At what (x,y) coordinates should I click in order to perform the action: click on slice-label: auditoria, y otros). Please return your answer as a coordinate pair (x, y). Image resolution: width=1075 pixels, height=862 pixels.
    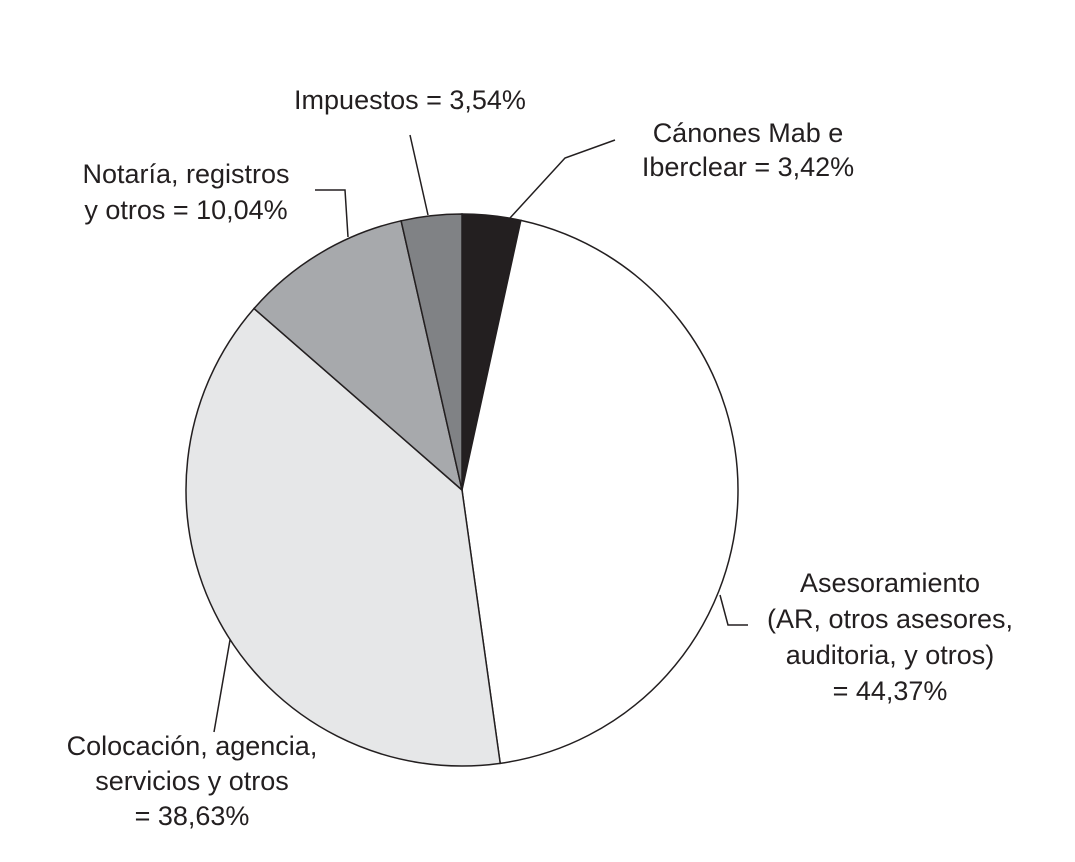
    Looking at the image, I should click on (890, 655).